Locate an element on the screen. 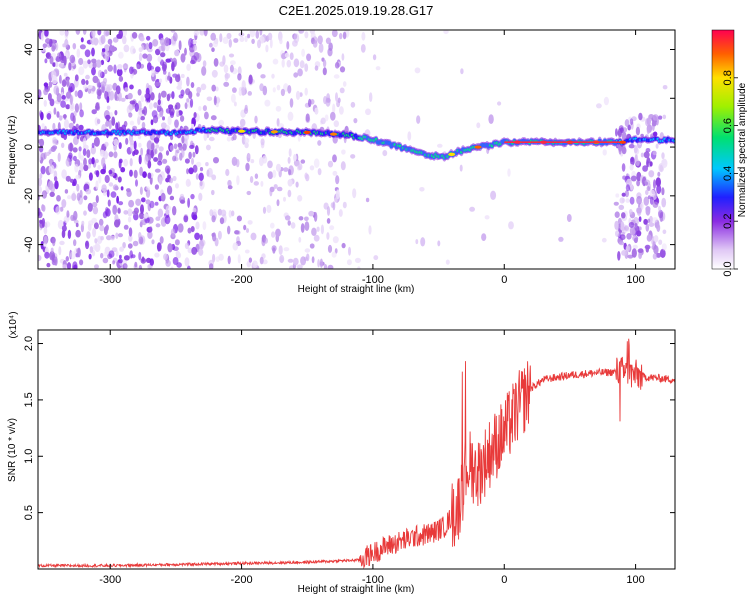 Image resolution: width=750 pixels, height=600 pixels. ridge-hotspot is located at coordinates (622, 142).